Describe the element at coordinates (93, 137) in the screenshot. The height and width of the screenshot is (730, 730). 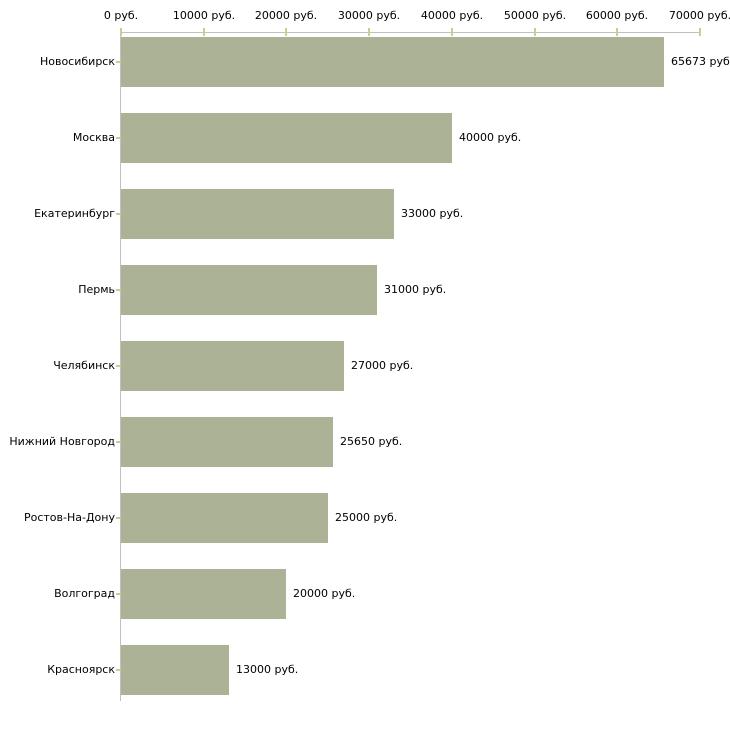
I see `category-label: Москва` at that location.